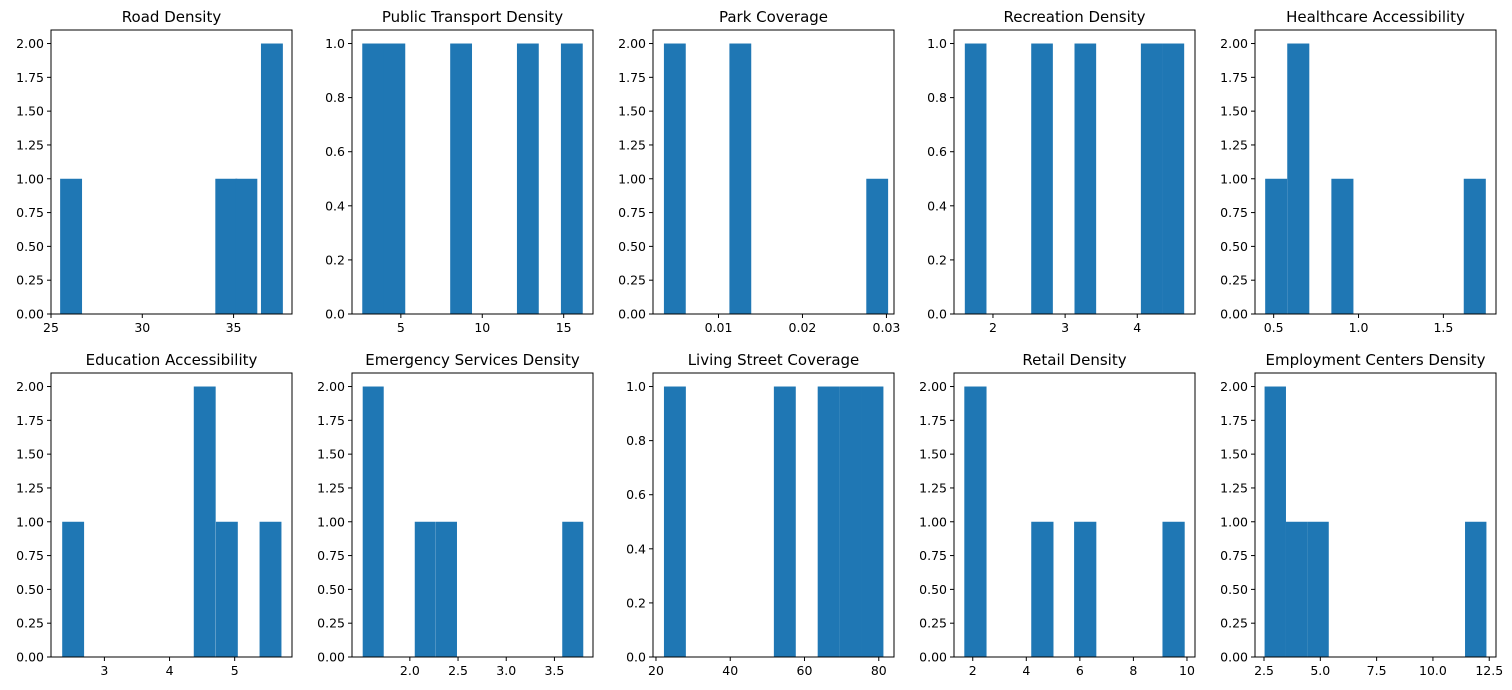 Image resolution: width=1512 pixels, height=690 pixels. What do you see at coordinates (636, 386) in the screenshot?
I see `y-tick-label: 1.0` at bounding box center [636, 386].